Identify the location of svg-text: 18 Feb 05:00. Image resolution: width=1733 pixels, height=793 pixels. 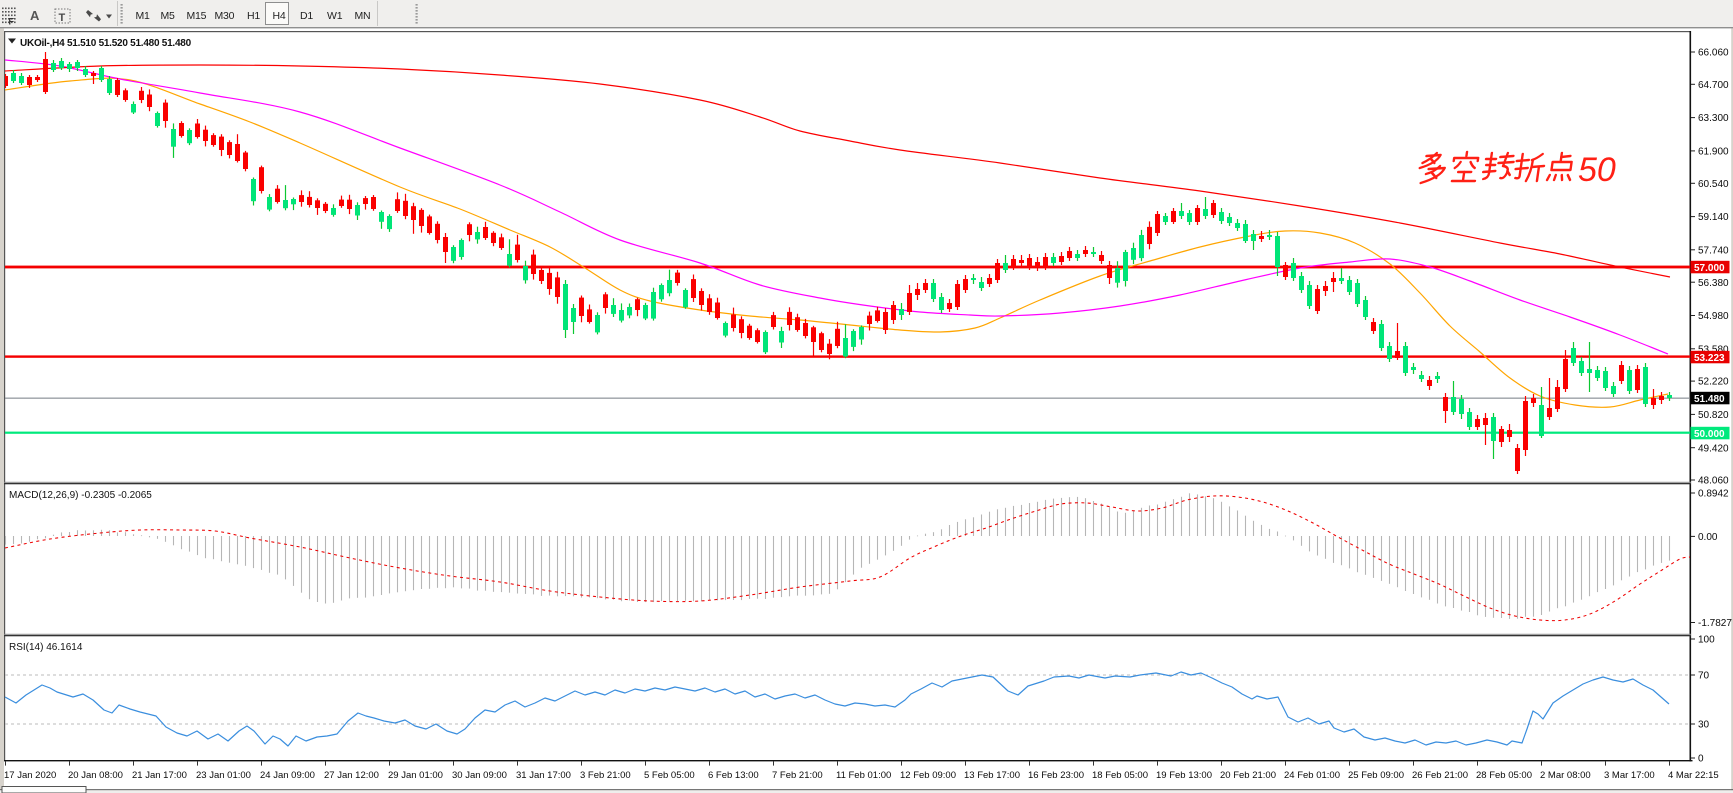
(1120, 775).